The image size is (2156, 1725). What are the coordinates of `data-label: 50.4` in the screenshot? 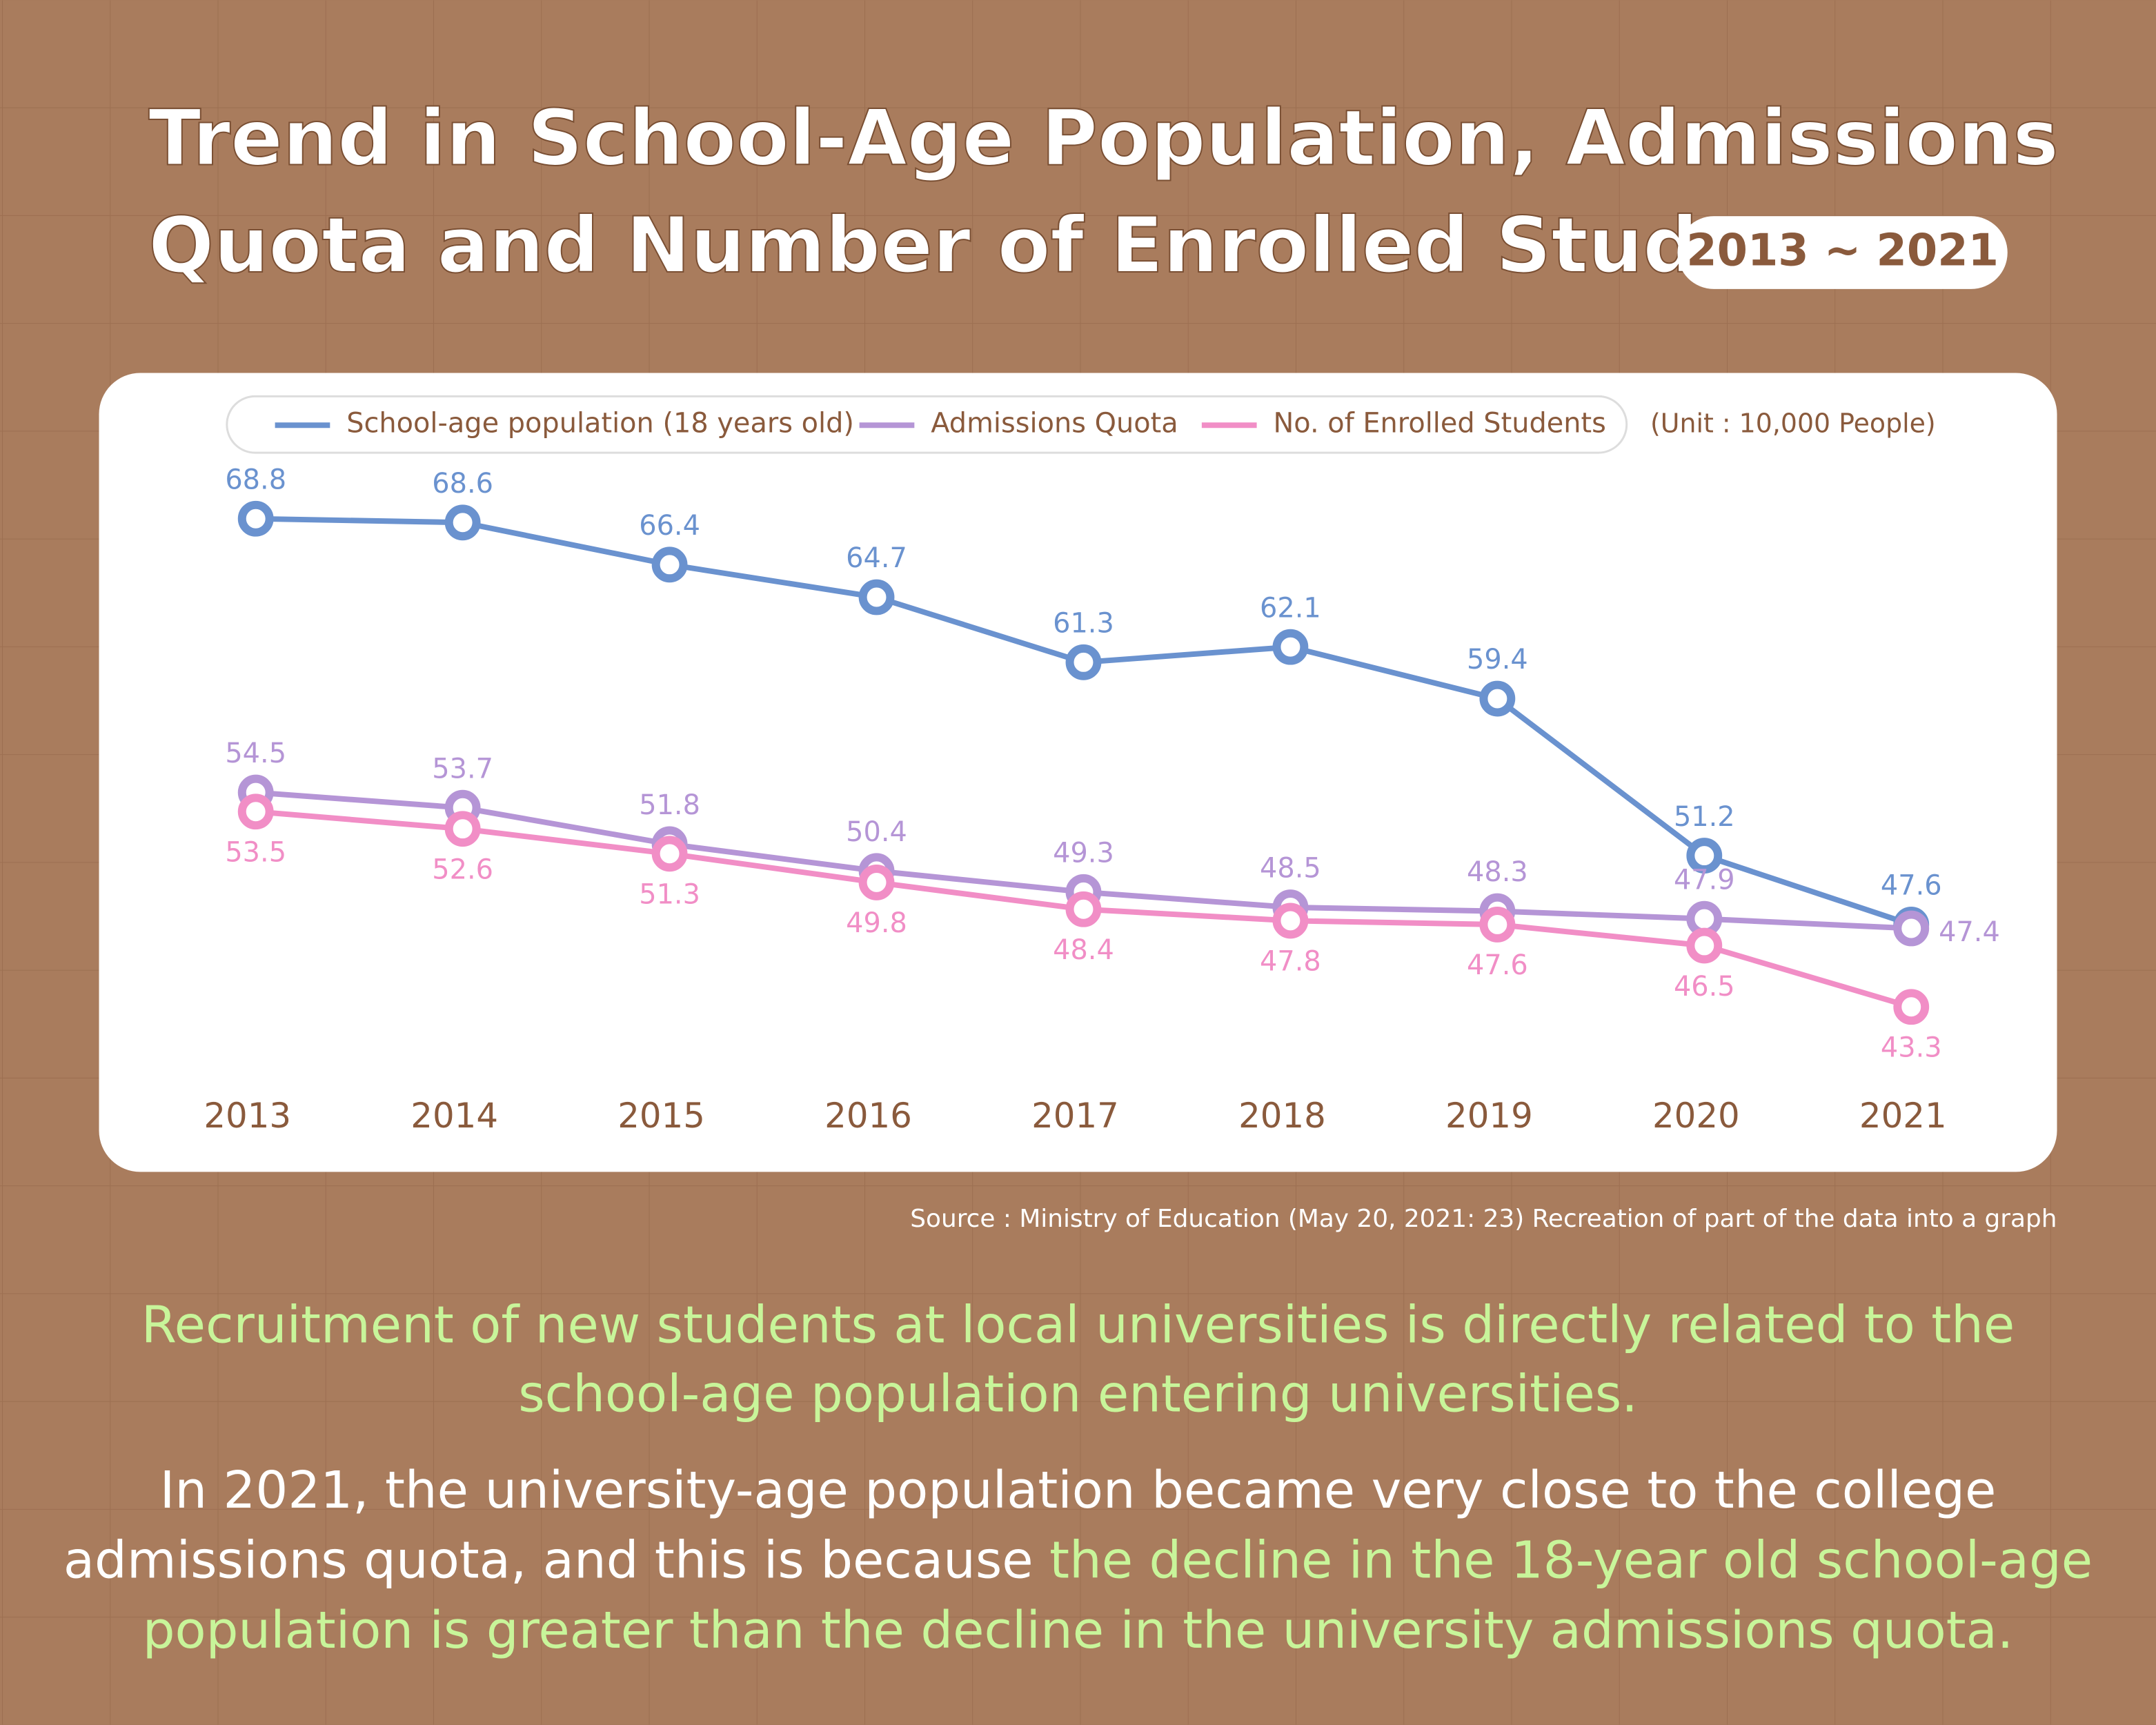 It's located at (877, 832).